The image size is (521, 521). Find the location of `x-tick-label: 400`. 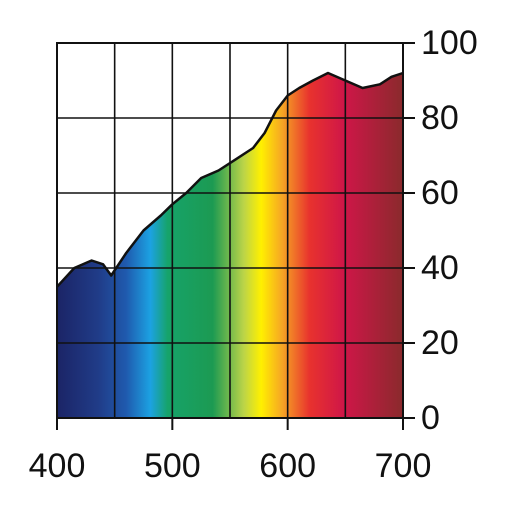

x-tick-label: 400 is located at coordinates (57, 466).